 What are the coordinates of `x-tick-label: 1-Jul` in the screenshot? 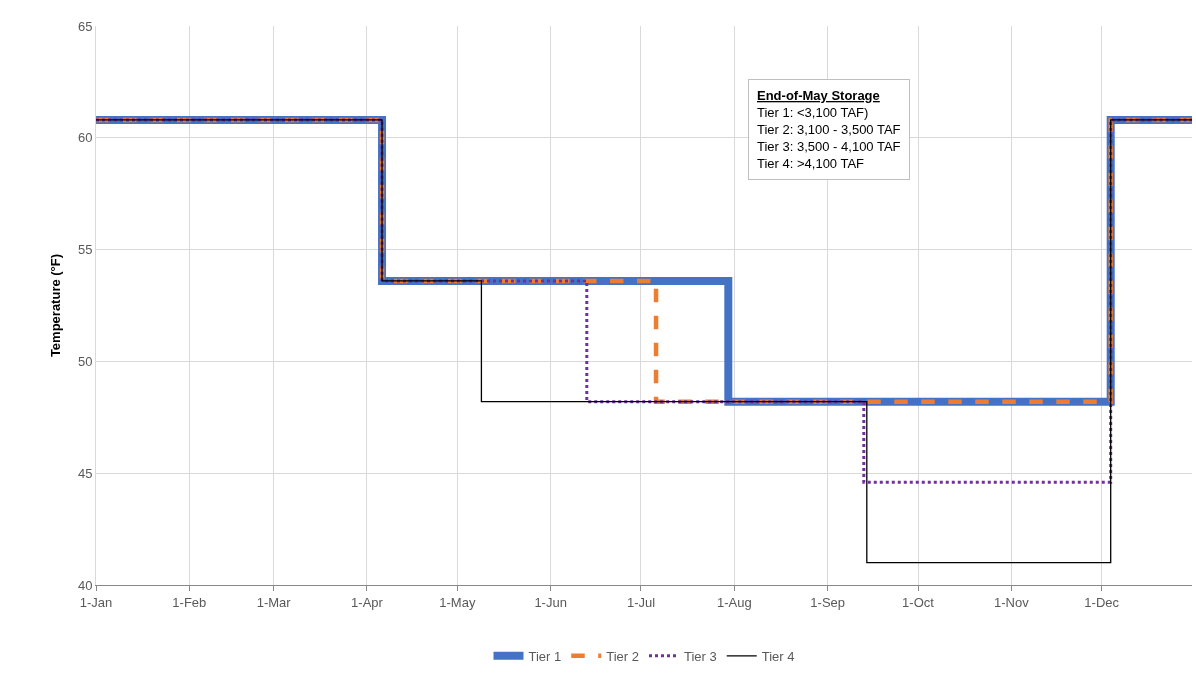 It's located at (641, 602).